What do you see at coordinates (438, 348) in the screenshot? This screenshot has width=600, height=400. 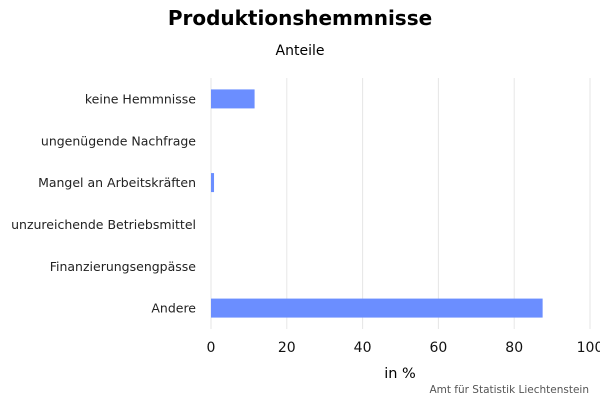 I see `x-tick-label: 60` at bounding box center [438, 348].